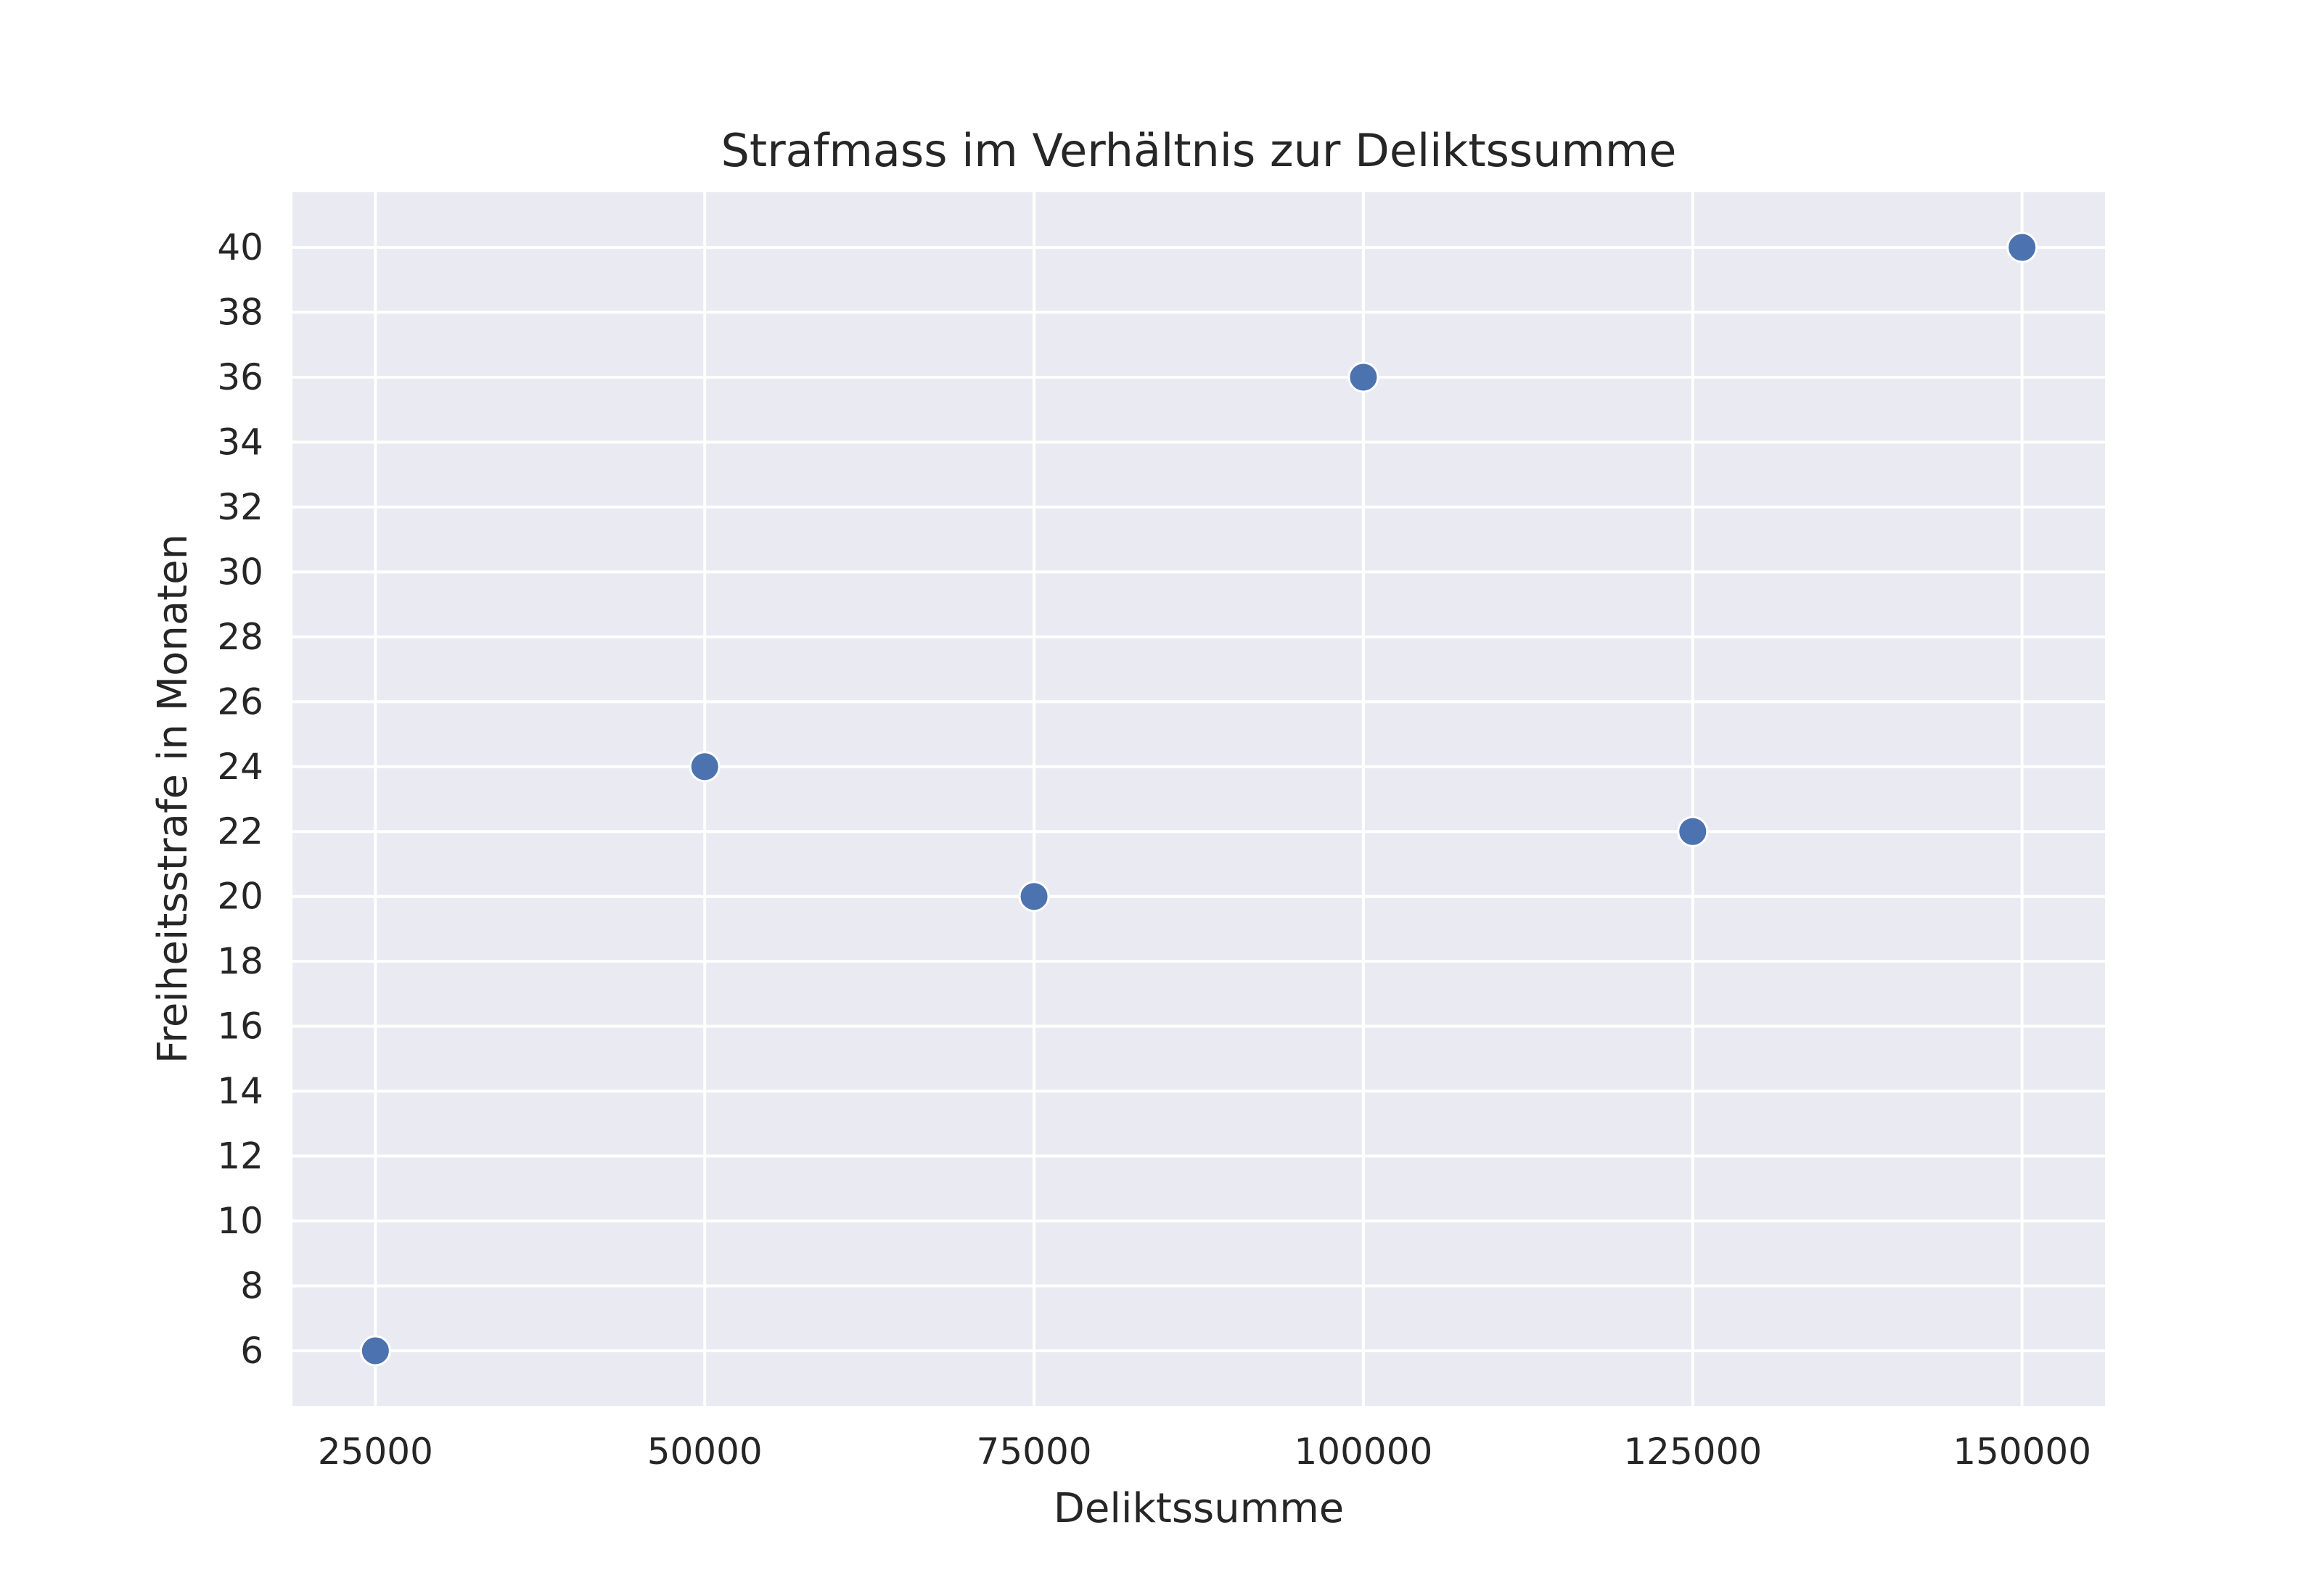  Describe the element at coordinates (1199, 1508) in the screenshot. I see `x-axis-label: Deliktssumme` at that location.